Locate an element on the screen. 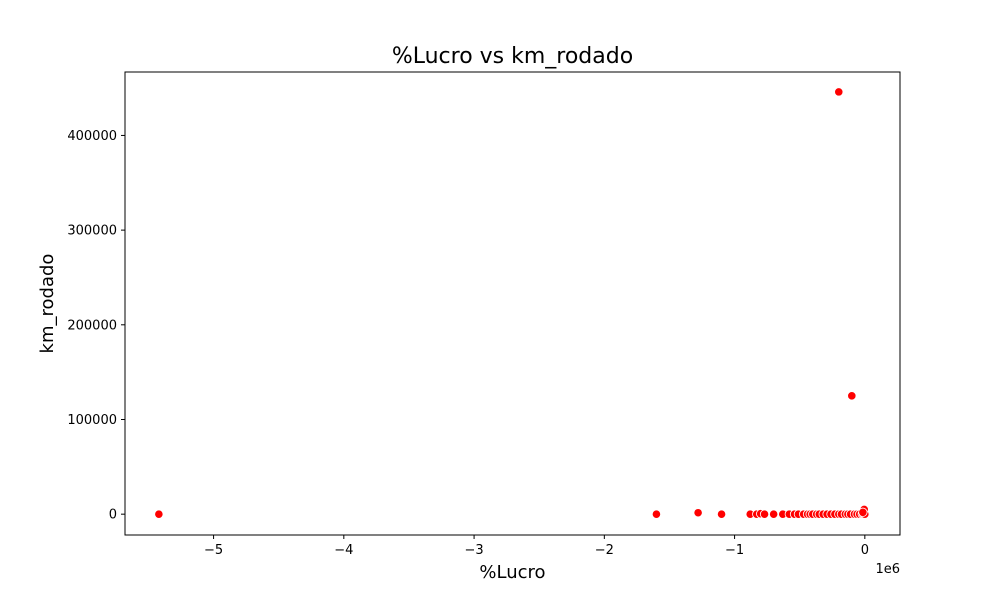 The height and width of the screenshot is (600, 1000). x-tick-label: −3 is located at coordinates (473, 550).